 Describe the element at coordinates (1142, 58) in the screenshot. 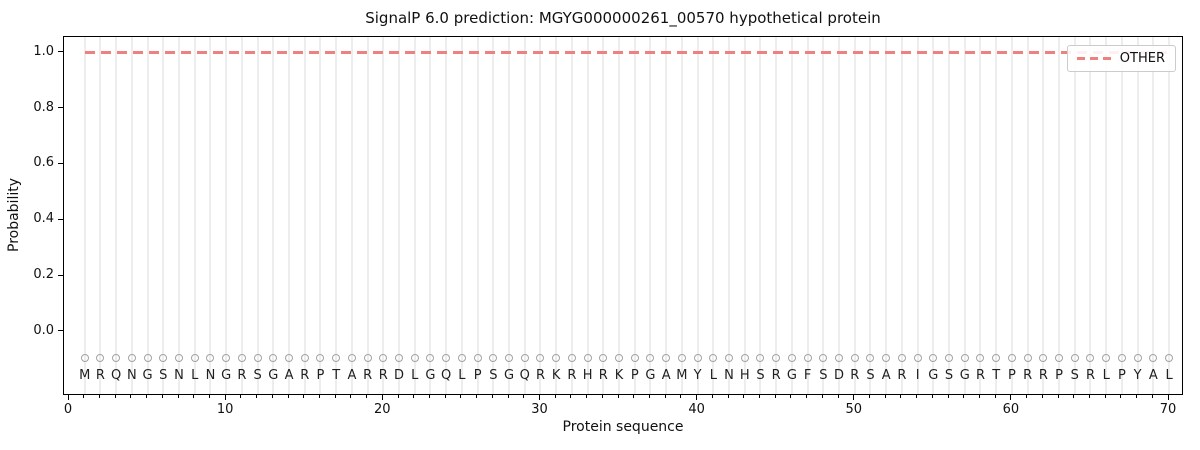

I see `legend-label: OTHER` at that location.